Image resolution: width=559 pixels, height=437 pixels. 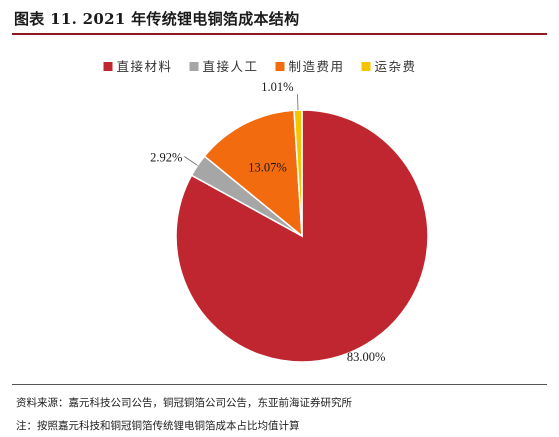 What do you see at coordinates (260, 66) in the screenshot?
I see `chart-legend: 直接材料 直接人工 制造费用 运杂费` at bounding box center [260, 66].